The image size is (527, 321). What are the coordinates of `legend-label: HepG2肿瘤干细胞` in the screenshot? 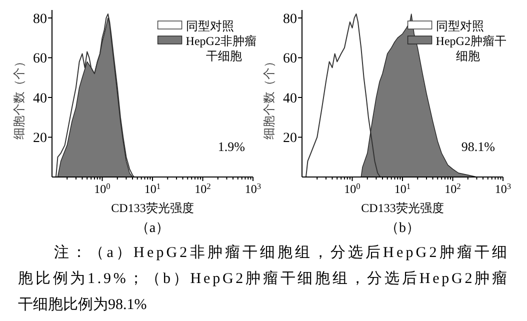 It's located at (471, 48).